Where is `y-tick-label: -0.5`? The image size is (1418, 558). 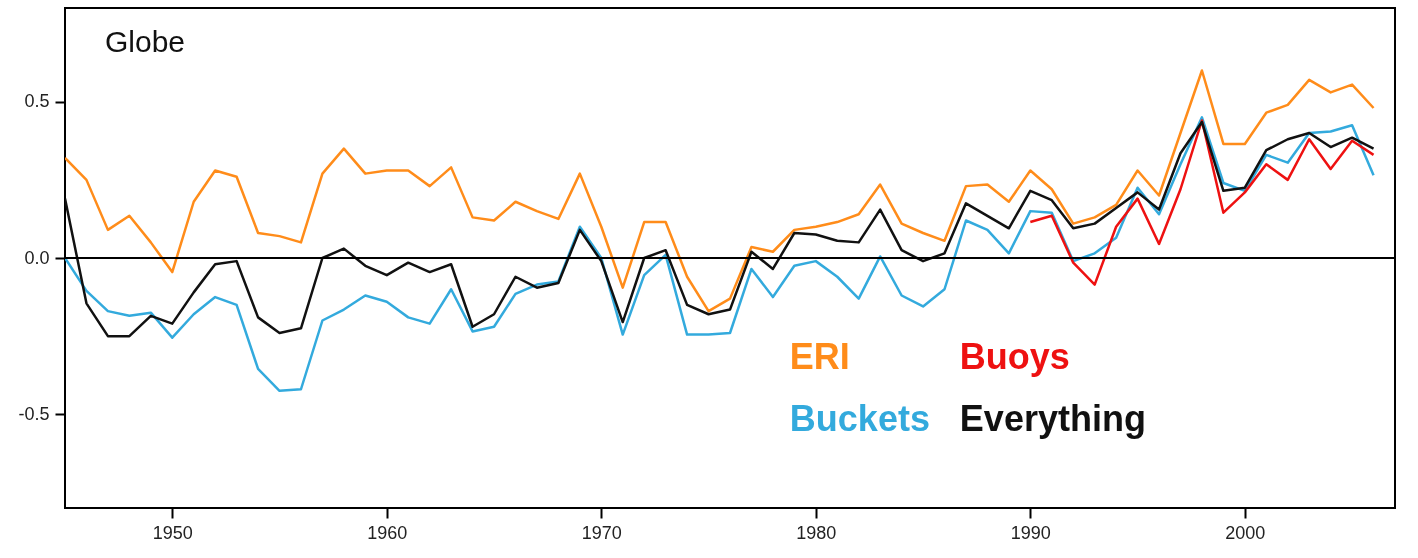
y-tick-label: -0.5 is located at coordinates (34, 413).